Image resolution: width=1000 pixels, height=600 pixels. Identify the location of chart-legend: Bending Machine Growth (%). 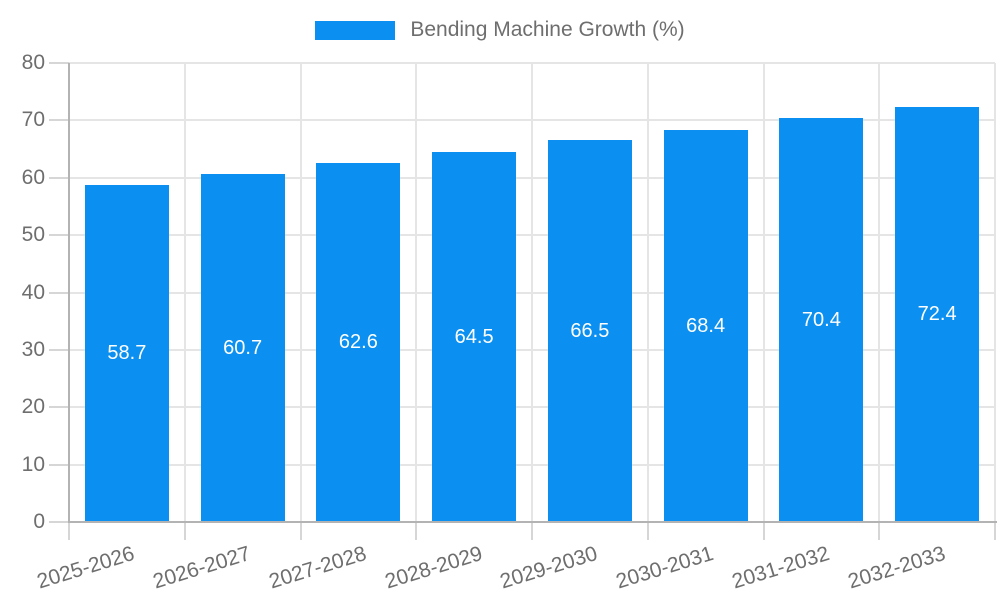
(500, 30).